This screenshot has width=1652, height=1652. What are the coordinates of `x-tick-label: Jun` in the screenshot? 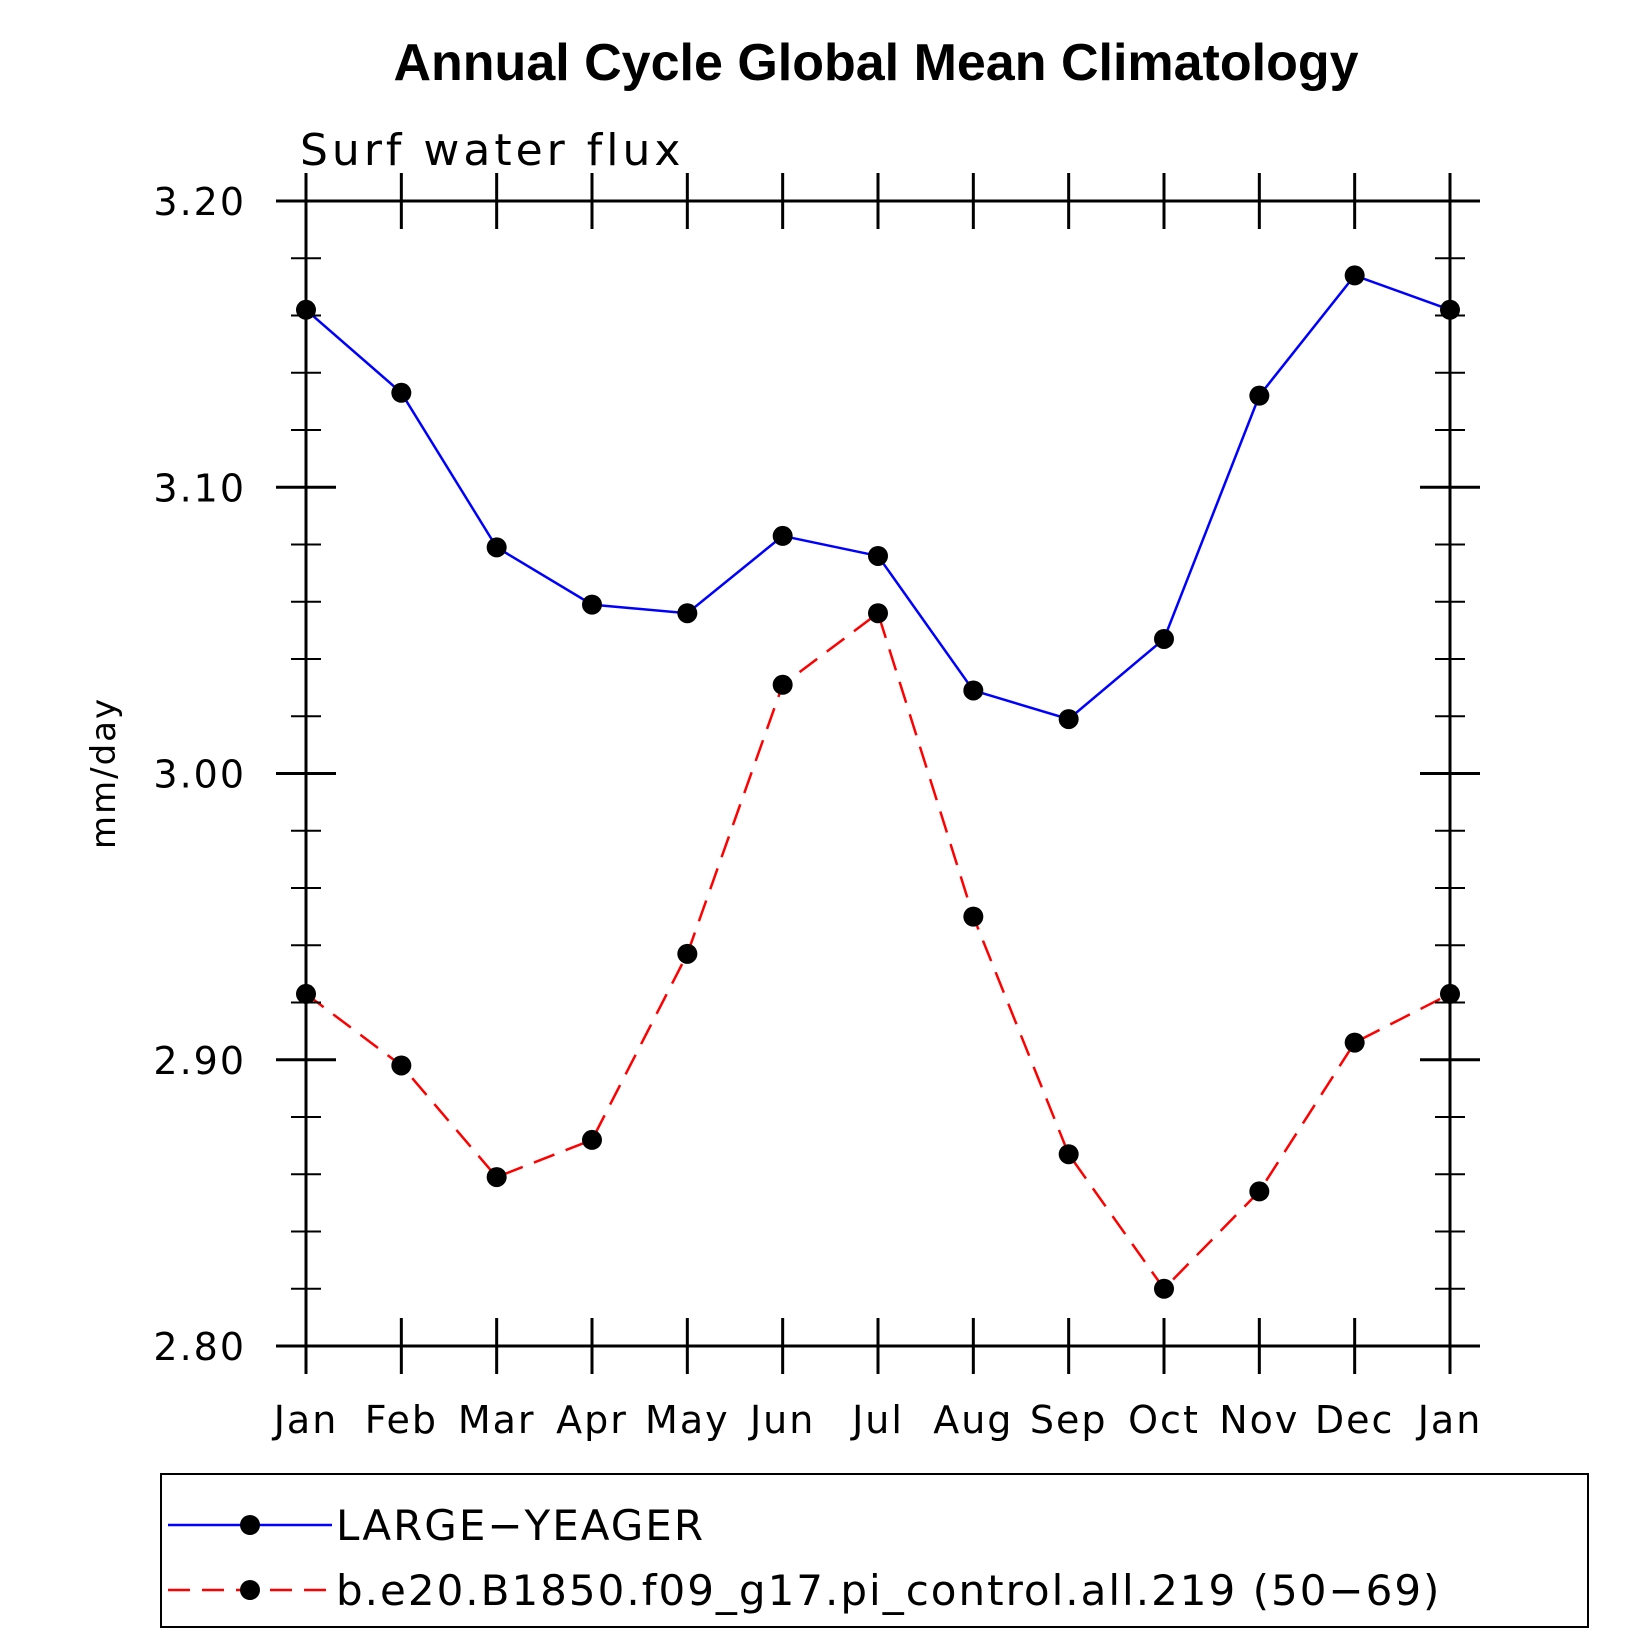 It's located at (781, 1420).